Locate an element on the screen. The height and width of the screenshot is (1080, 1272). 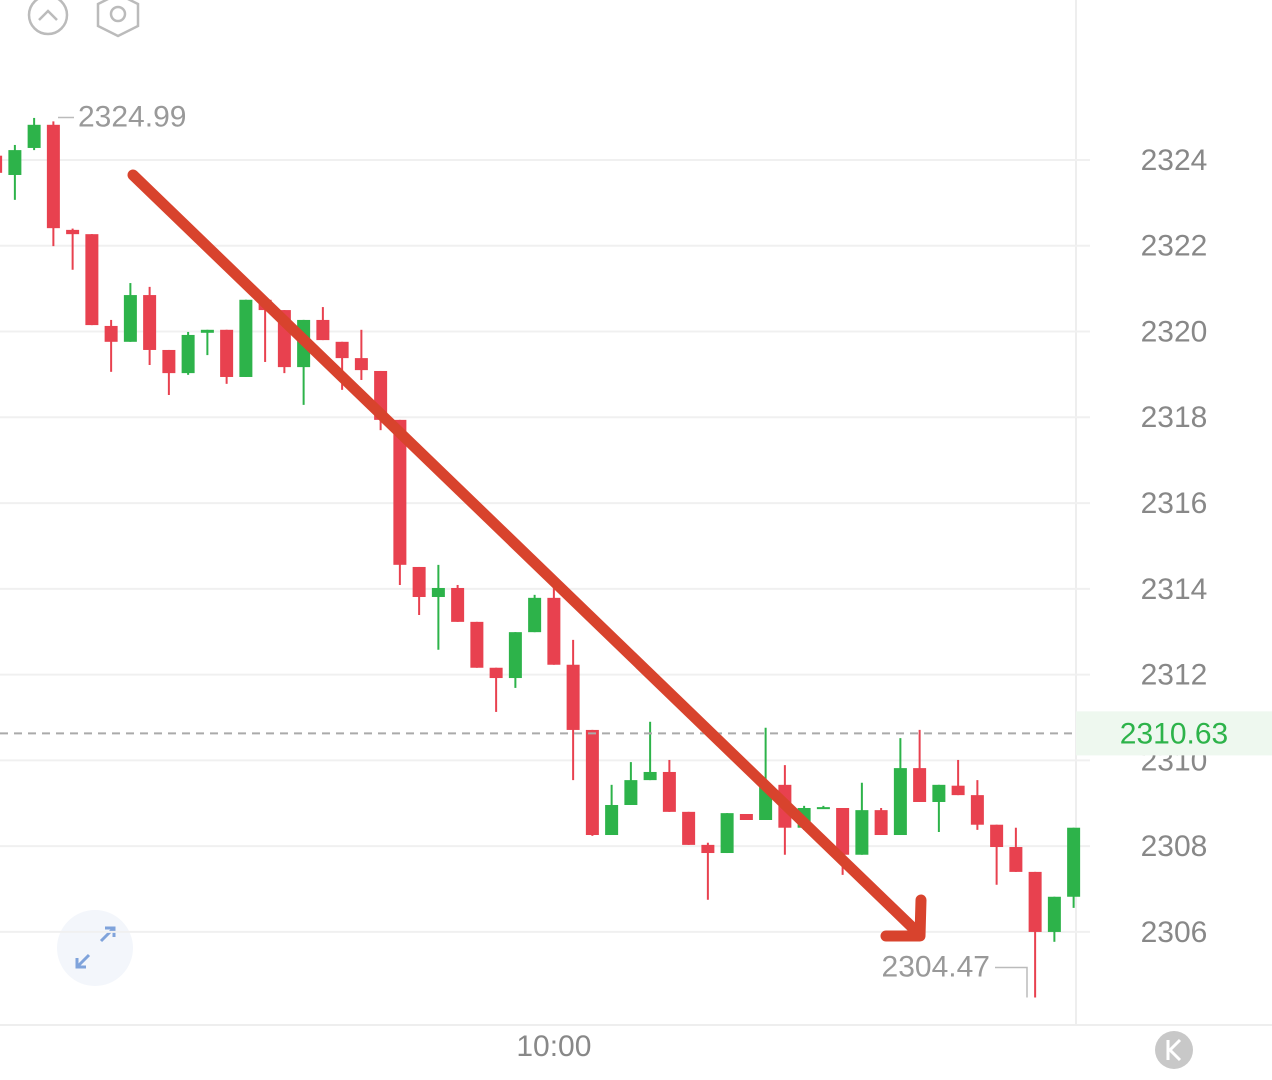
x-tick-label: 10:00 is located at coordinates (553, 1046).